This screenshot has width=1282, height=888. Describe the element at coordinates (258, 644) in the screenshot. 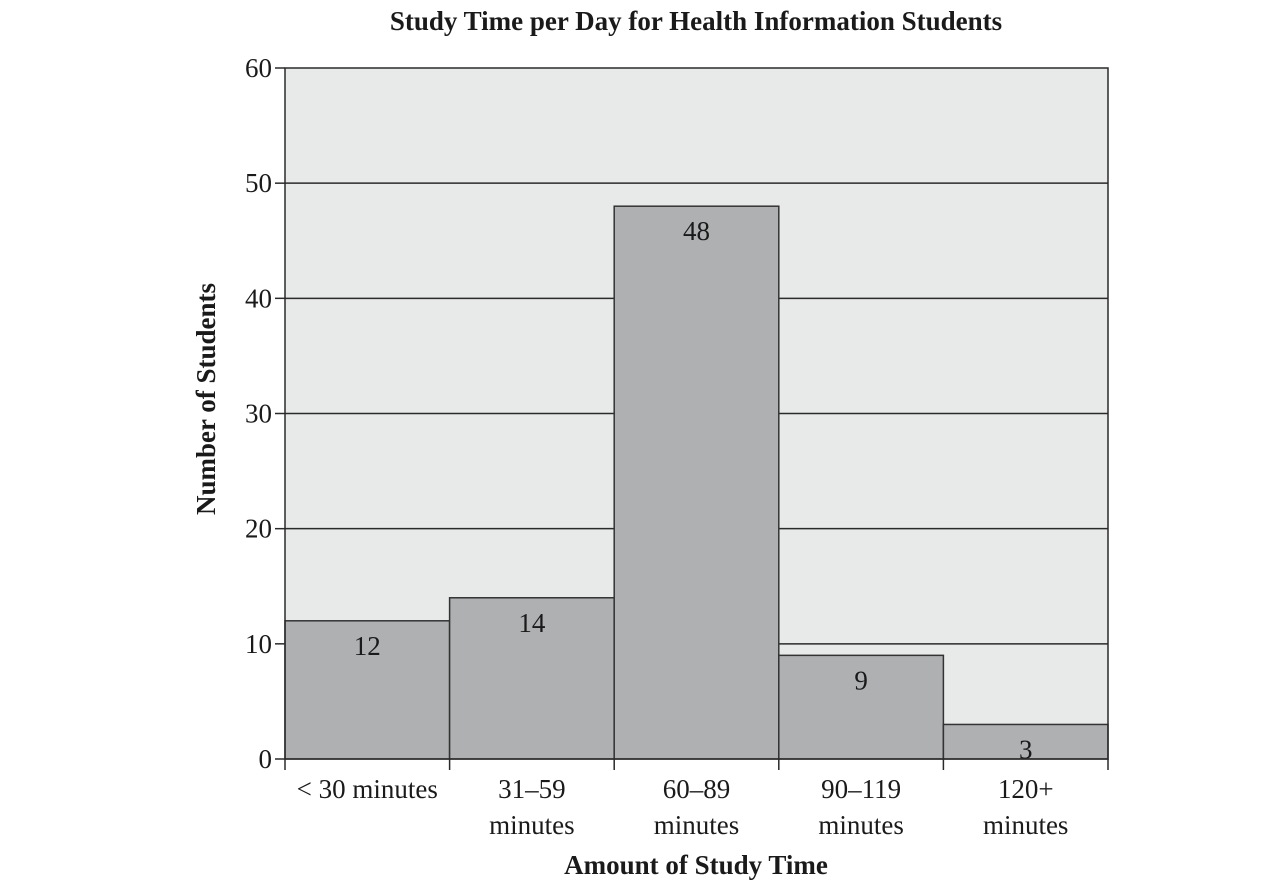

I see `y-tick-label: 10` at that location.